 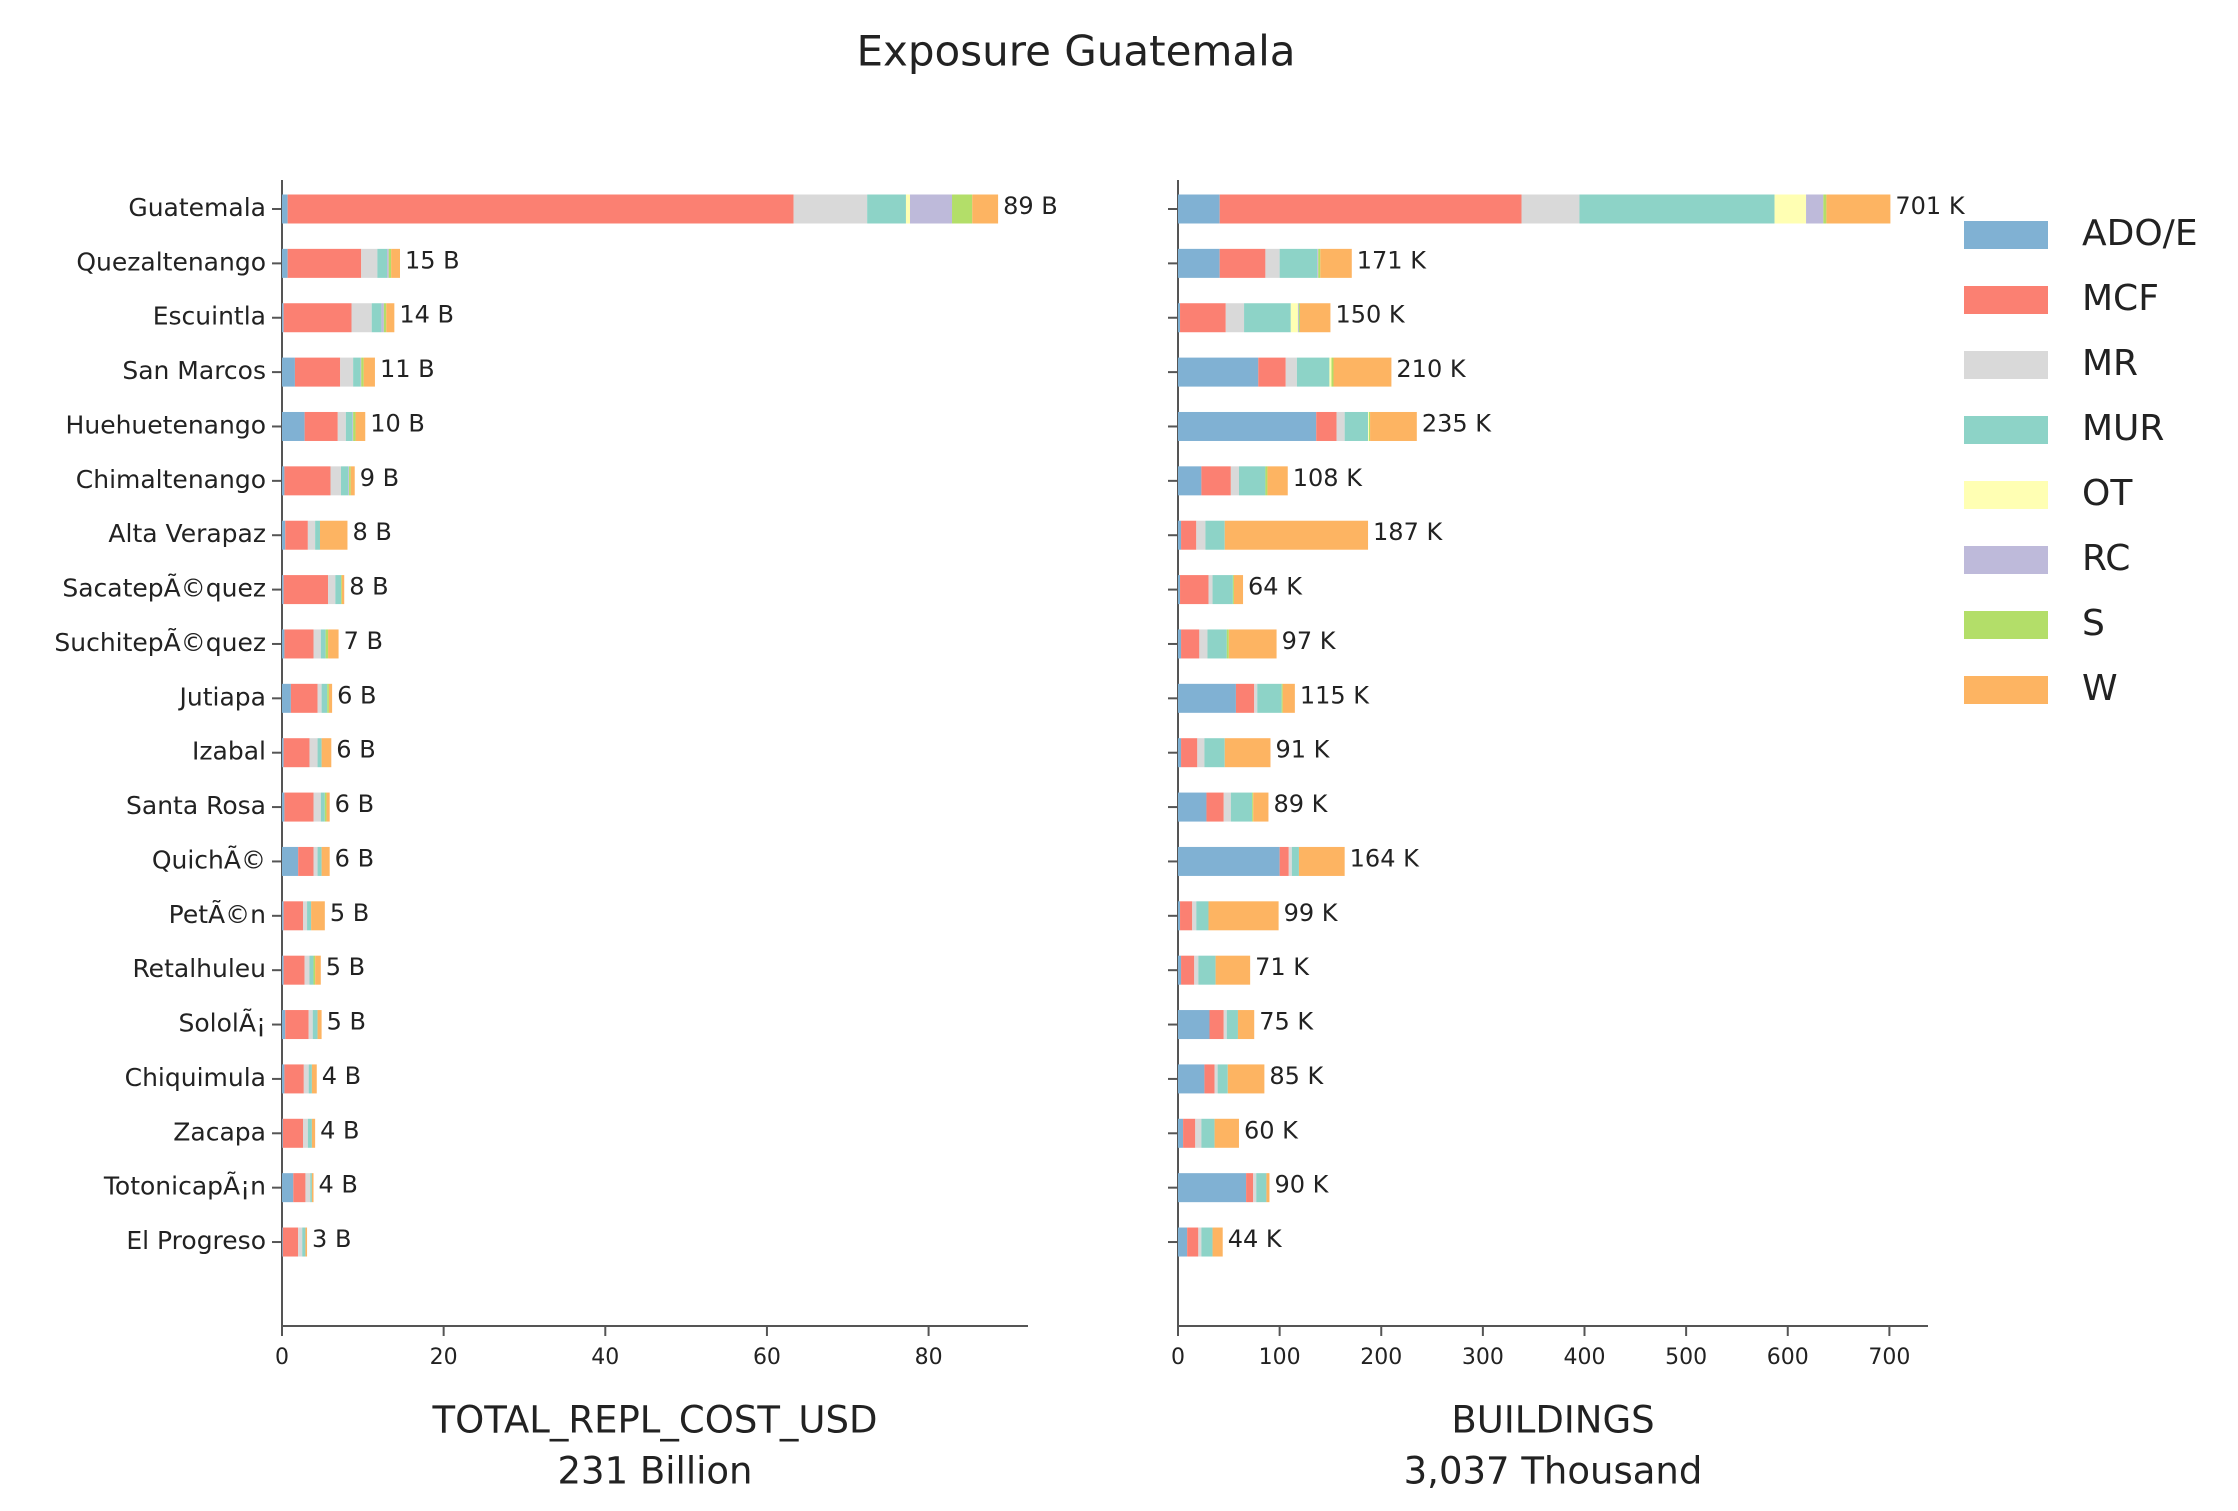 What do you see at coordinates (346, 1022) in the screenshot?
I see `value-label: 5 B` at bounding box center [346, 1022].